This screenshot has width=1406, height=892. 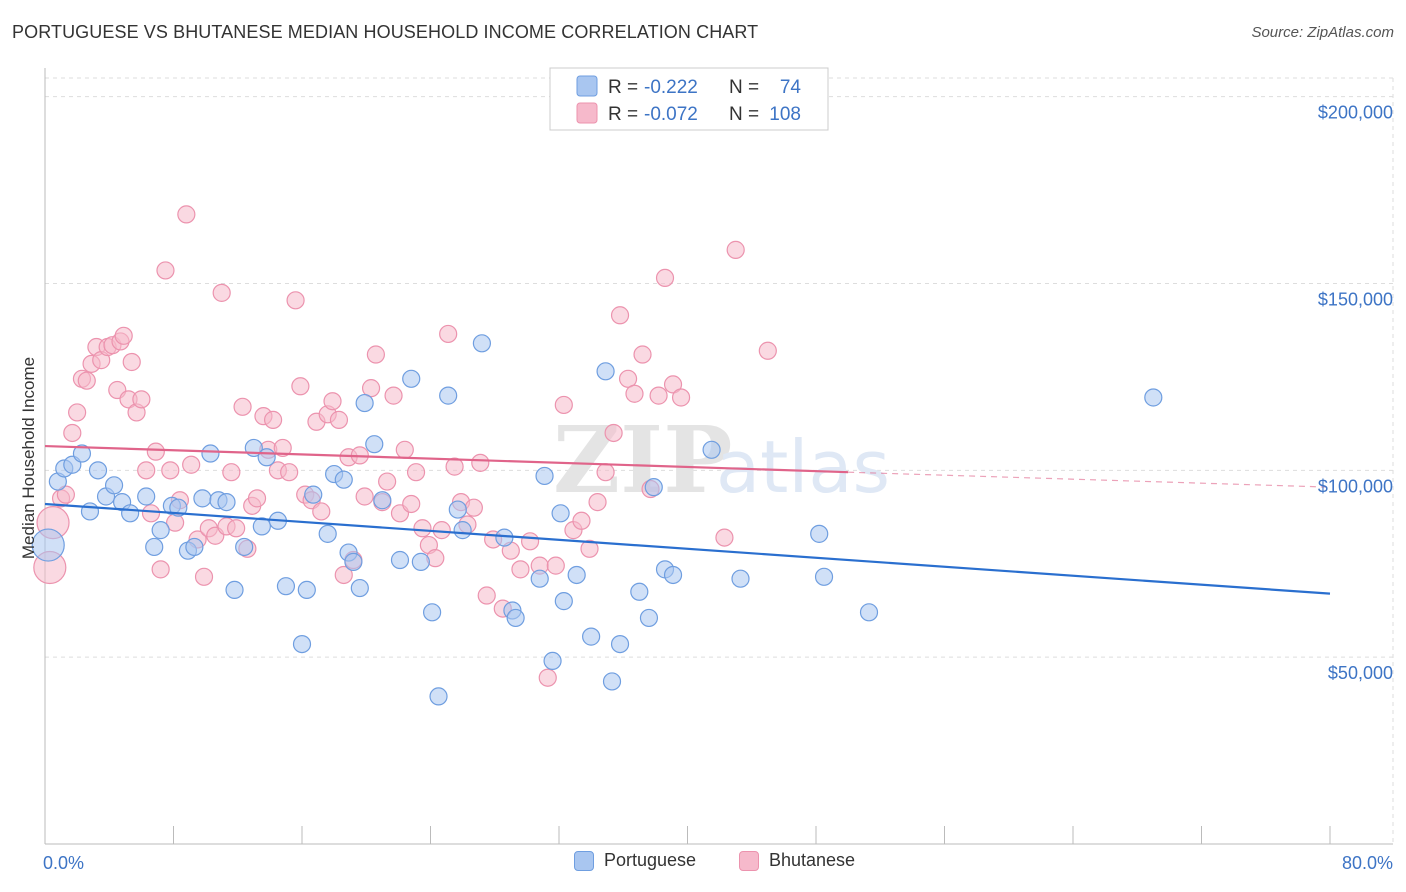 What do you see at coordinates (703, 864) in the screenshot?
I see `series-legend: Portuguese Bhutanese` at bounding box center [703, 864].